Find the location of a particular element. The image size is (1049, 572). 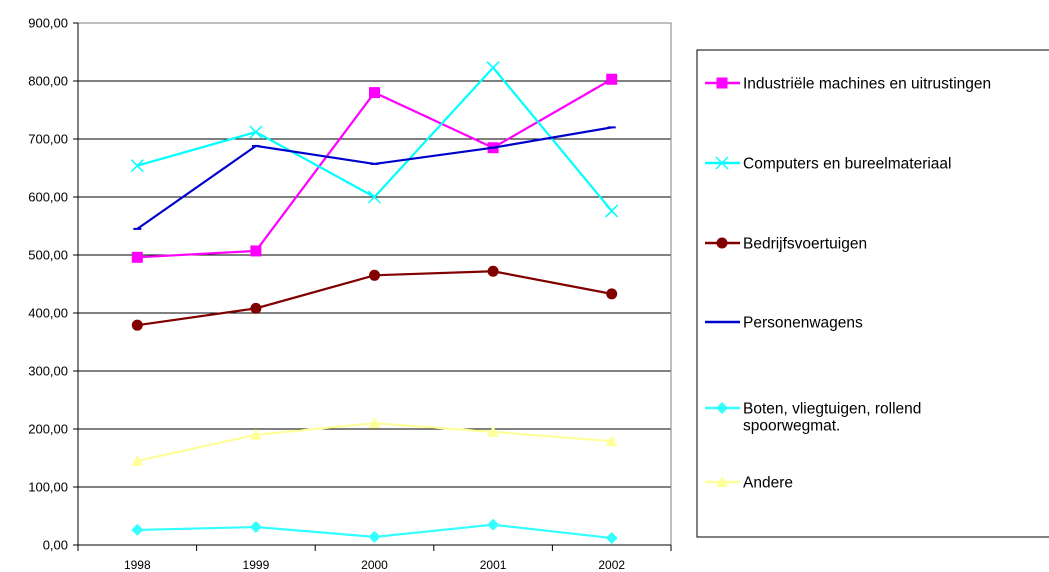

legend-entry: Andere is located at coordinates (749, 483).